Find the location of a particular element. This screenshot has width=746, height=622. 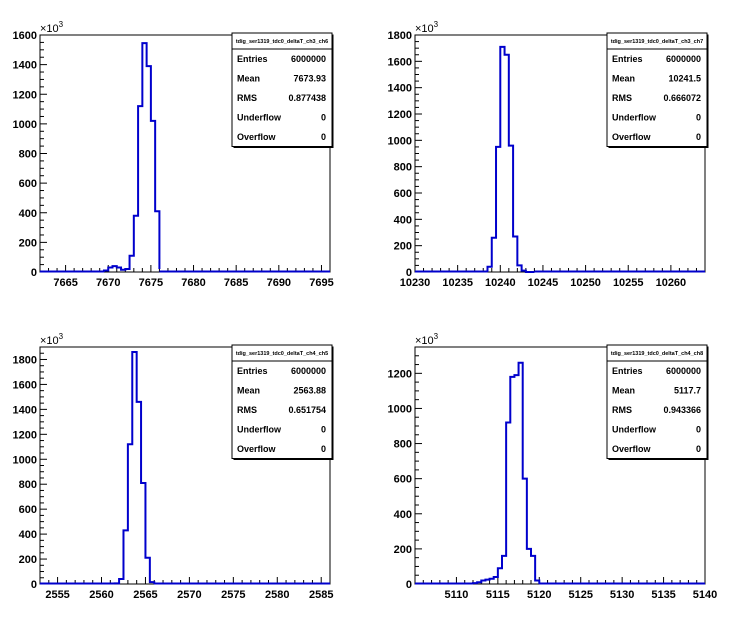

stat-value: 0.651754 is located at coordinates (307, 410).